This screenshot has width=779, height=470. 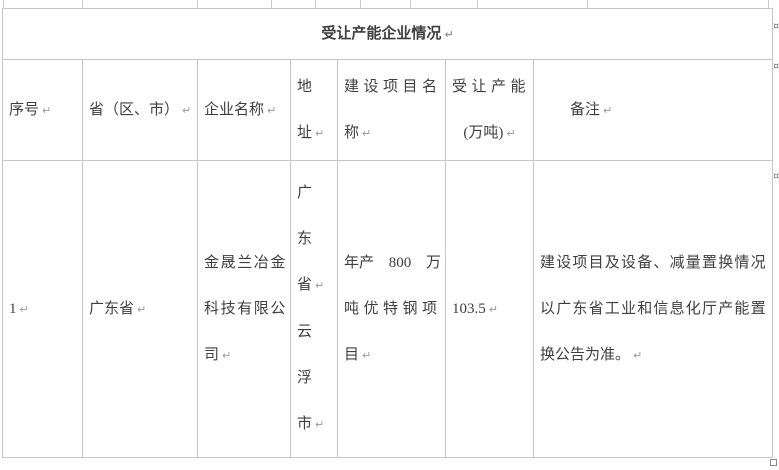 I want to click on data-cell-address: 广东省 ↵ 云浮市 ↵, so click(x=314, y=309).